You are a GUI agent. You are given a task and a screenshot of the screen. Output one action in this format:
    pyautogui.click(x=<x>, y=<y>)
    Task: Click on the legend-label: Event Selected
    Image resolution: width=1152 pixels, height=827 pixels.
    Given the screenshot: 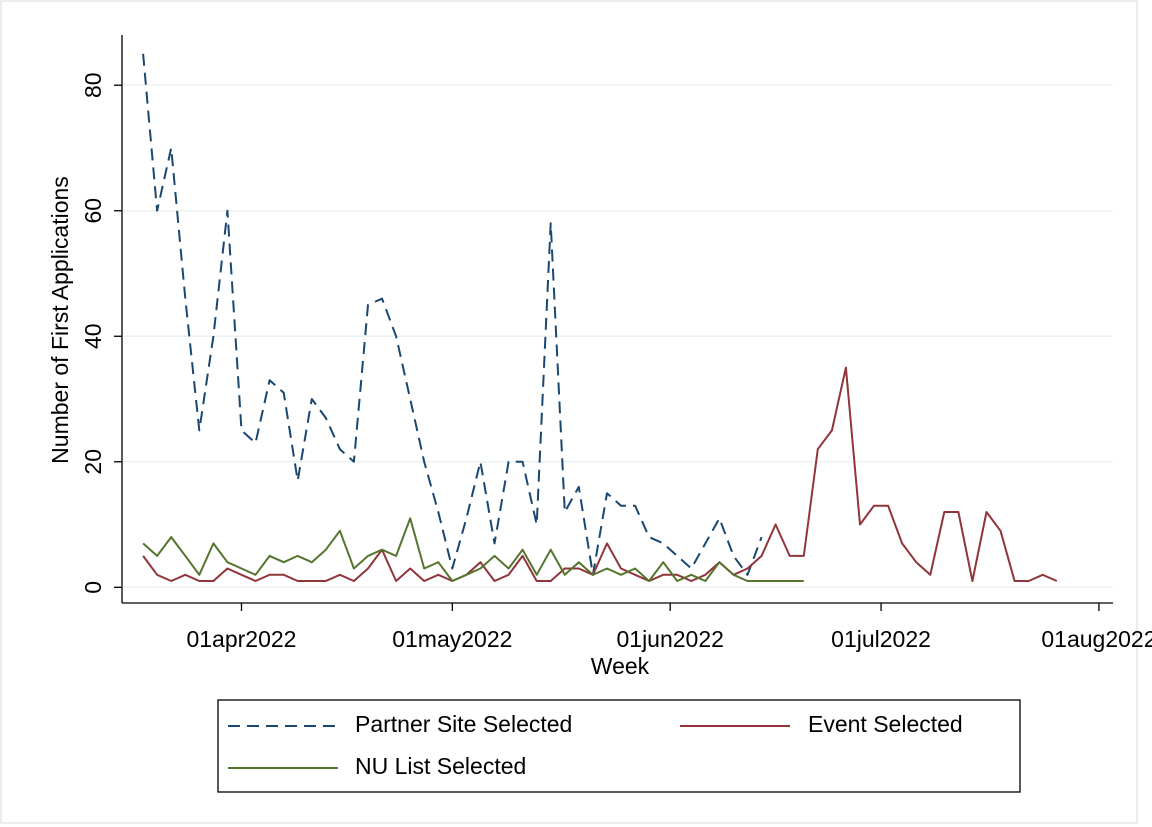 What is the action you would take?
    pyautogui.click(x=885, y=724)
    